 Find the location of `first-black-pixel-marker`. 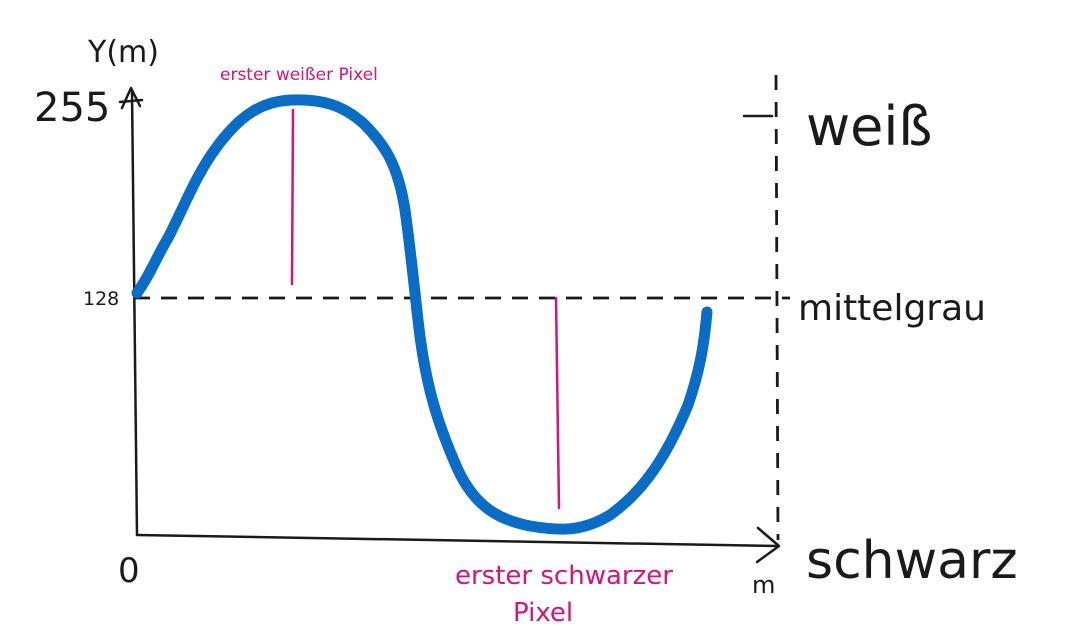

first-black-pixel-marker is located at coordinates (557, 403).